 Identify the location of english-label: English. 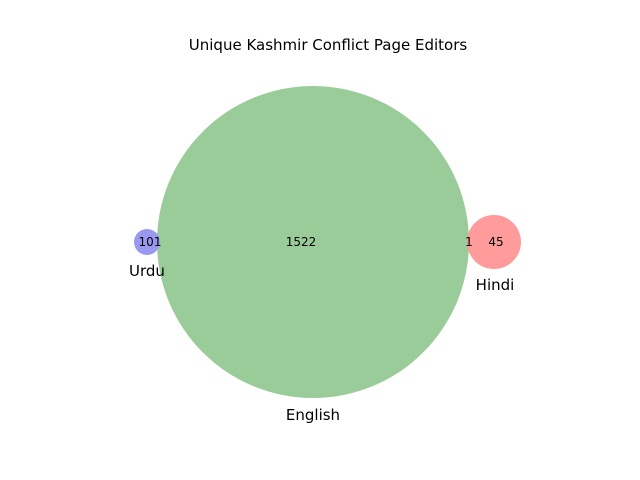
(313, 415).